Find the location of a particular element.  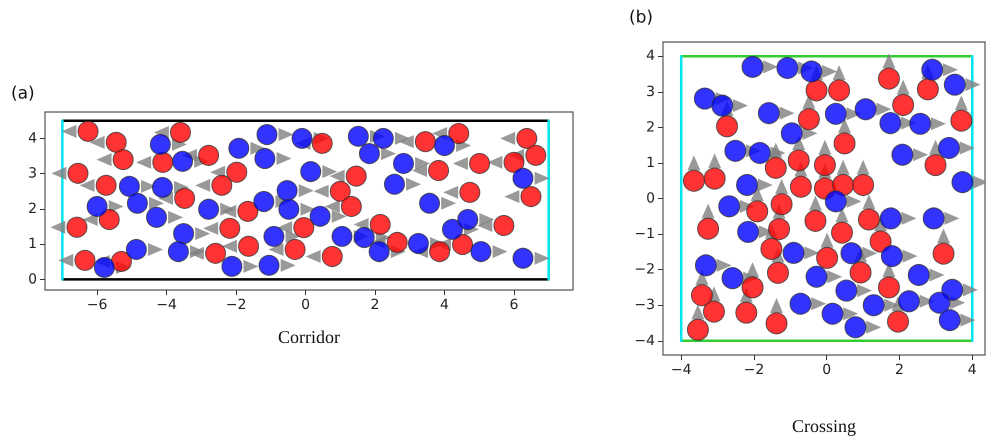

x-axis-title: Crossing is located at coordinates (824, 426).